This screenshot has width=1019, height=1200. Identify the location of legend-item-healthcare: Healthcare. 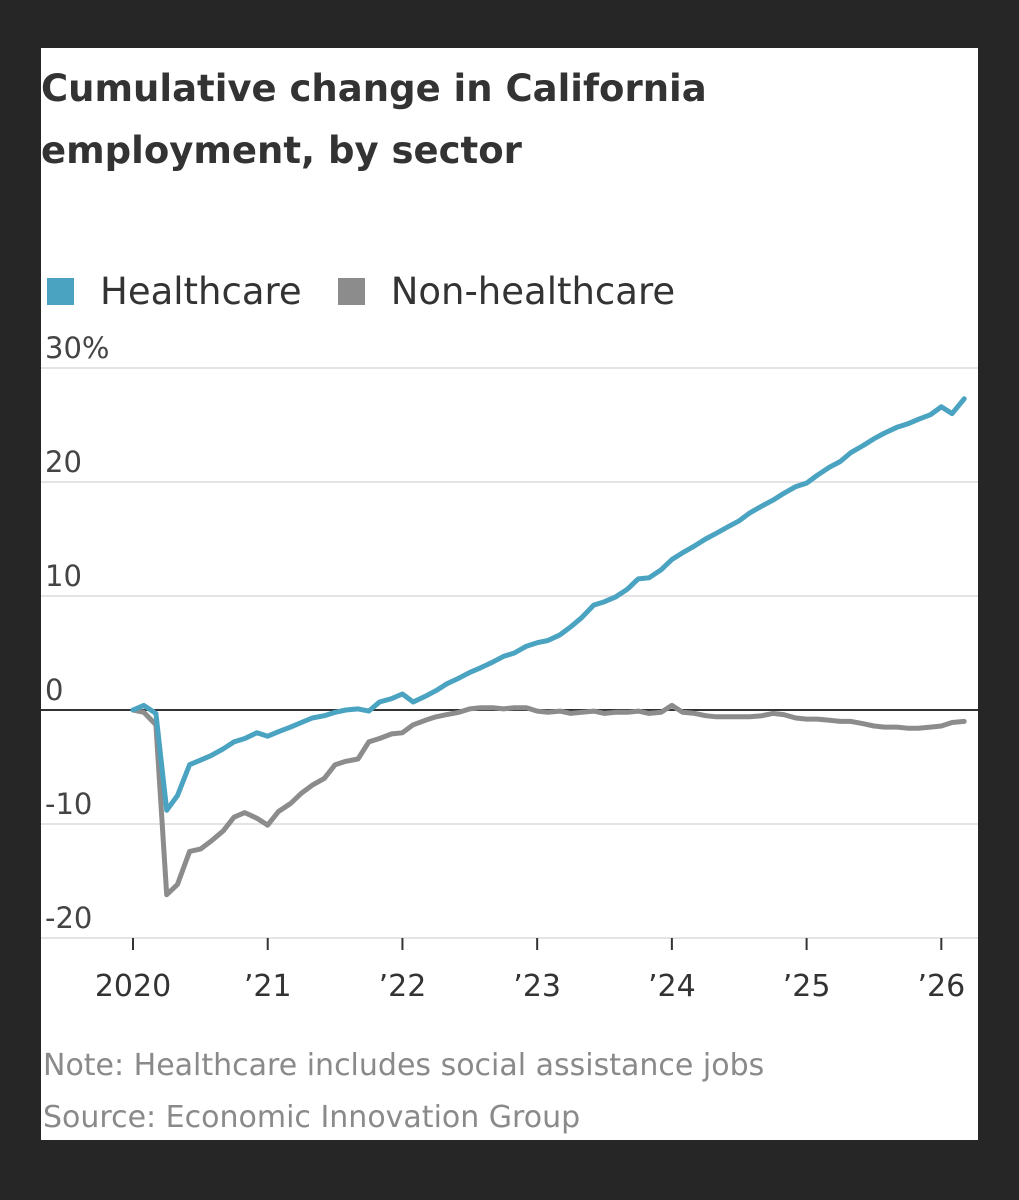
(174, 291).